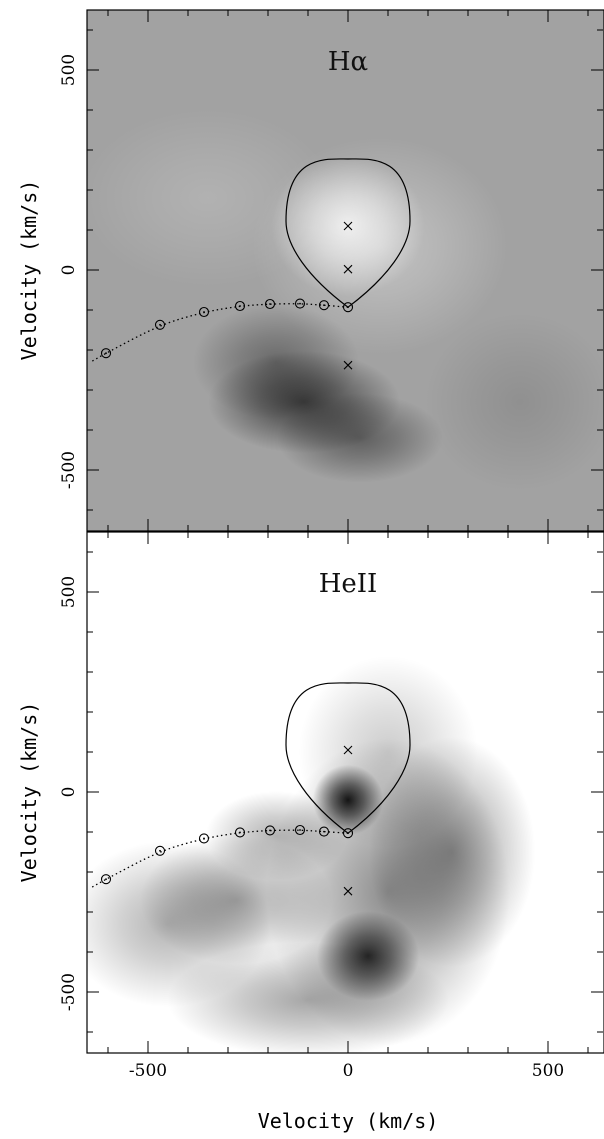  I want to click on heii-y-tick-labels: 500 0 -500, so click(69, 793).